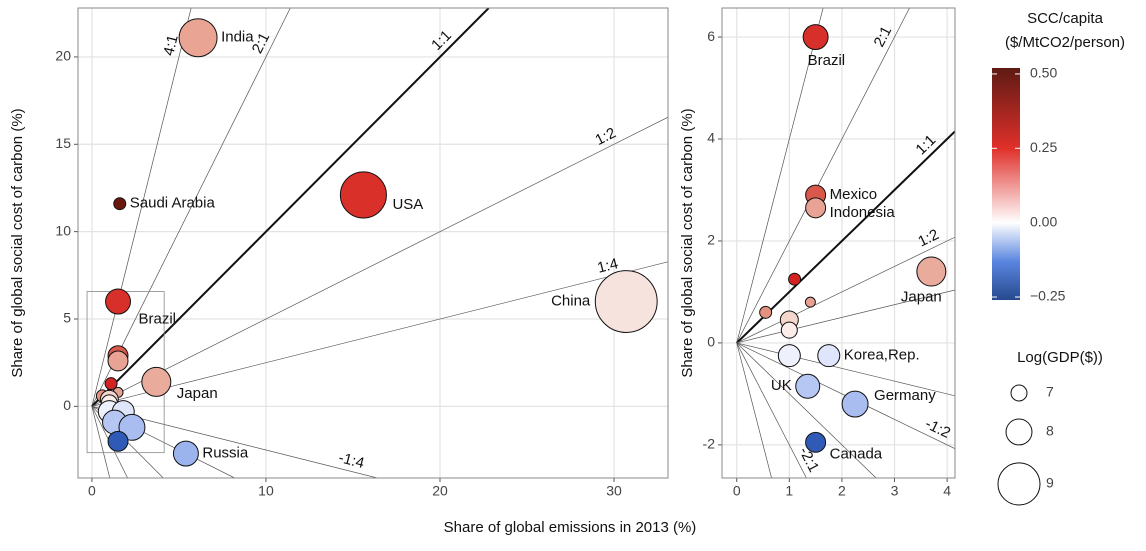 Image resolution: width=1146 pixels, height=551 pixels. I want to click on x-axis-label: Share of global emissions in 2013 (%), so click(570, 527).